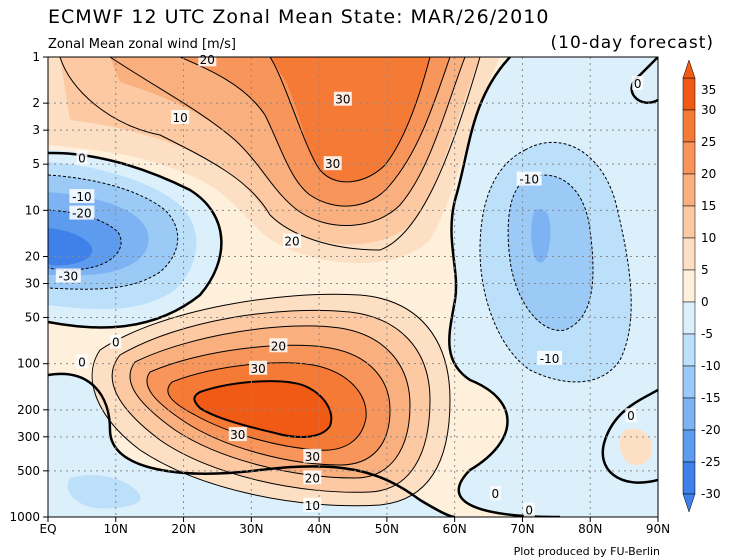  What do you see at coordinates (705, 270) in the screenshot?
I see `colorbar-label: 5` at bounding box center [705, 270].